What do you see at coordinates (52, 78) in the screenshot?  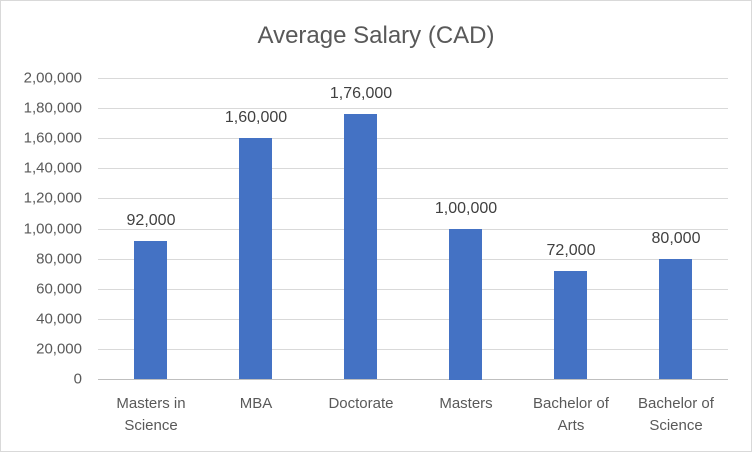 I see `y-tick-label: 2,00,000` at bounding box center [52, 78].